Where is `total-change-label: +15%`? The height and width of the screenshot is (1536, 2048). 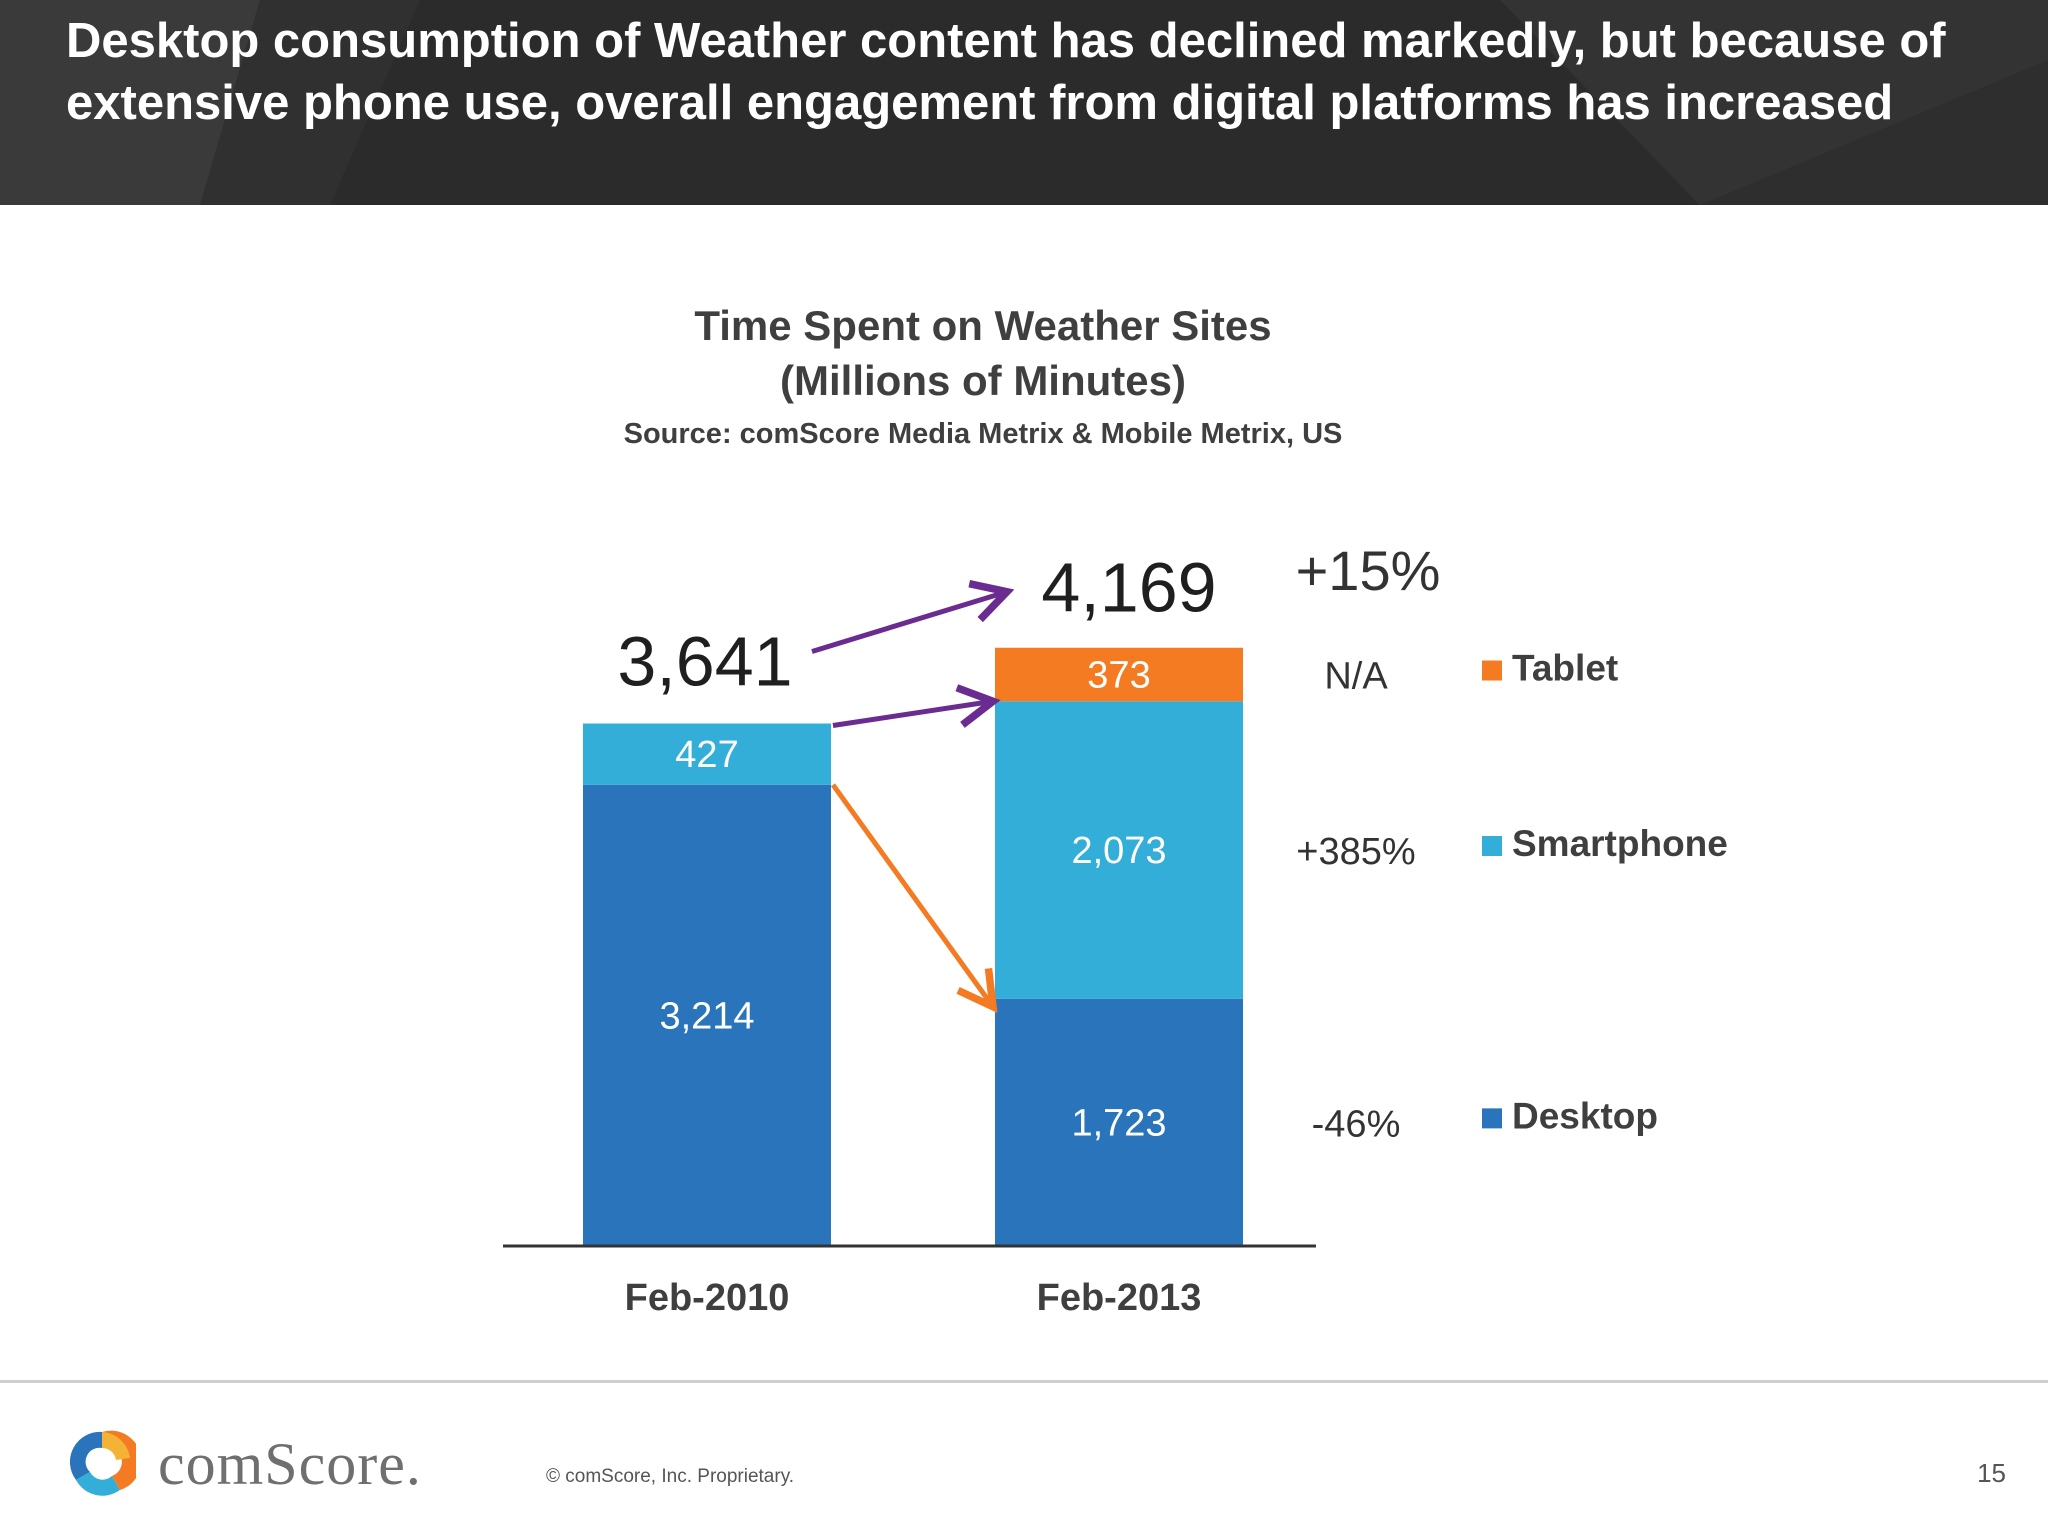
total-change-label: +15% is located at coordinates (1368, 570).